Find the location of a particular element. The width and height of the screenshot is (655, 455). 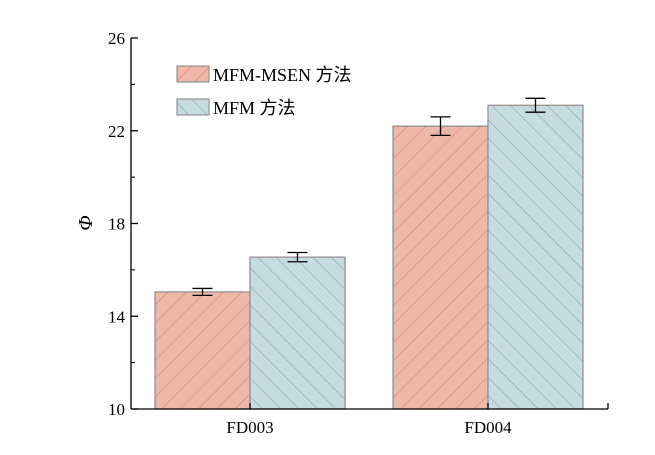

y-axis: 10 14 18 22 26 is located at coordinates (123, 224).